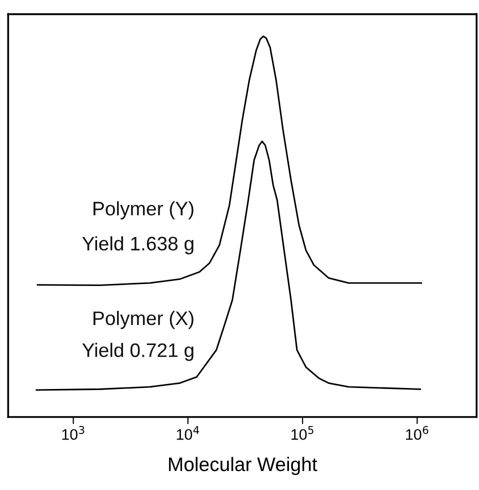  I want to click on annotation: Yield 0.721 g, so click(138, 351).